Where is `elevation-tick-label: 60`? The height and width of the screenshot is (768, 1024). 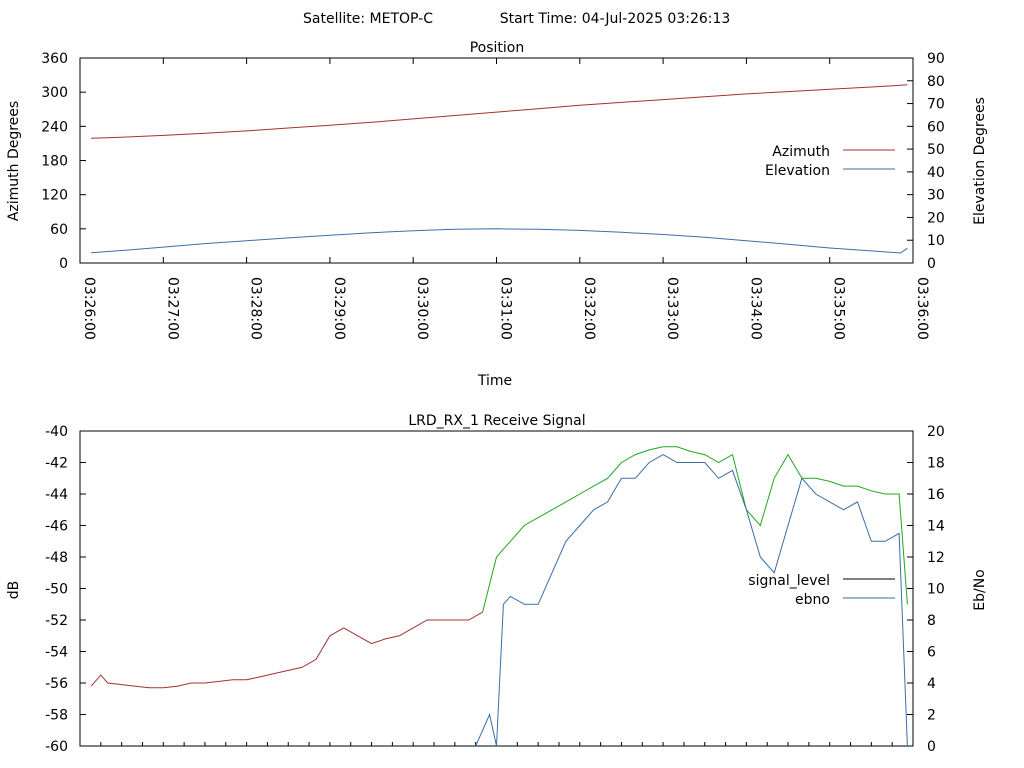
elevation-tick-label: 60 is located at coordinates (936, 127).